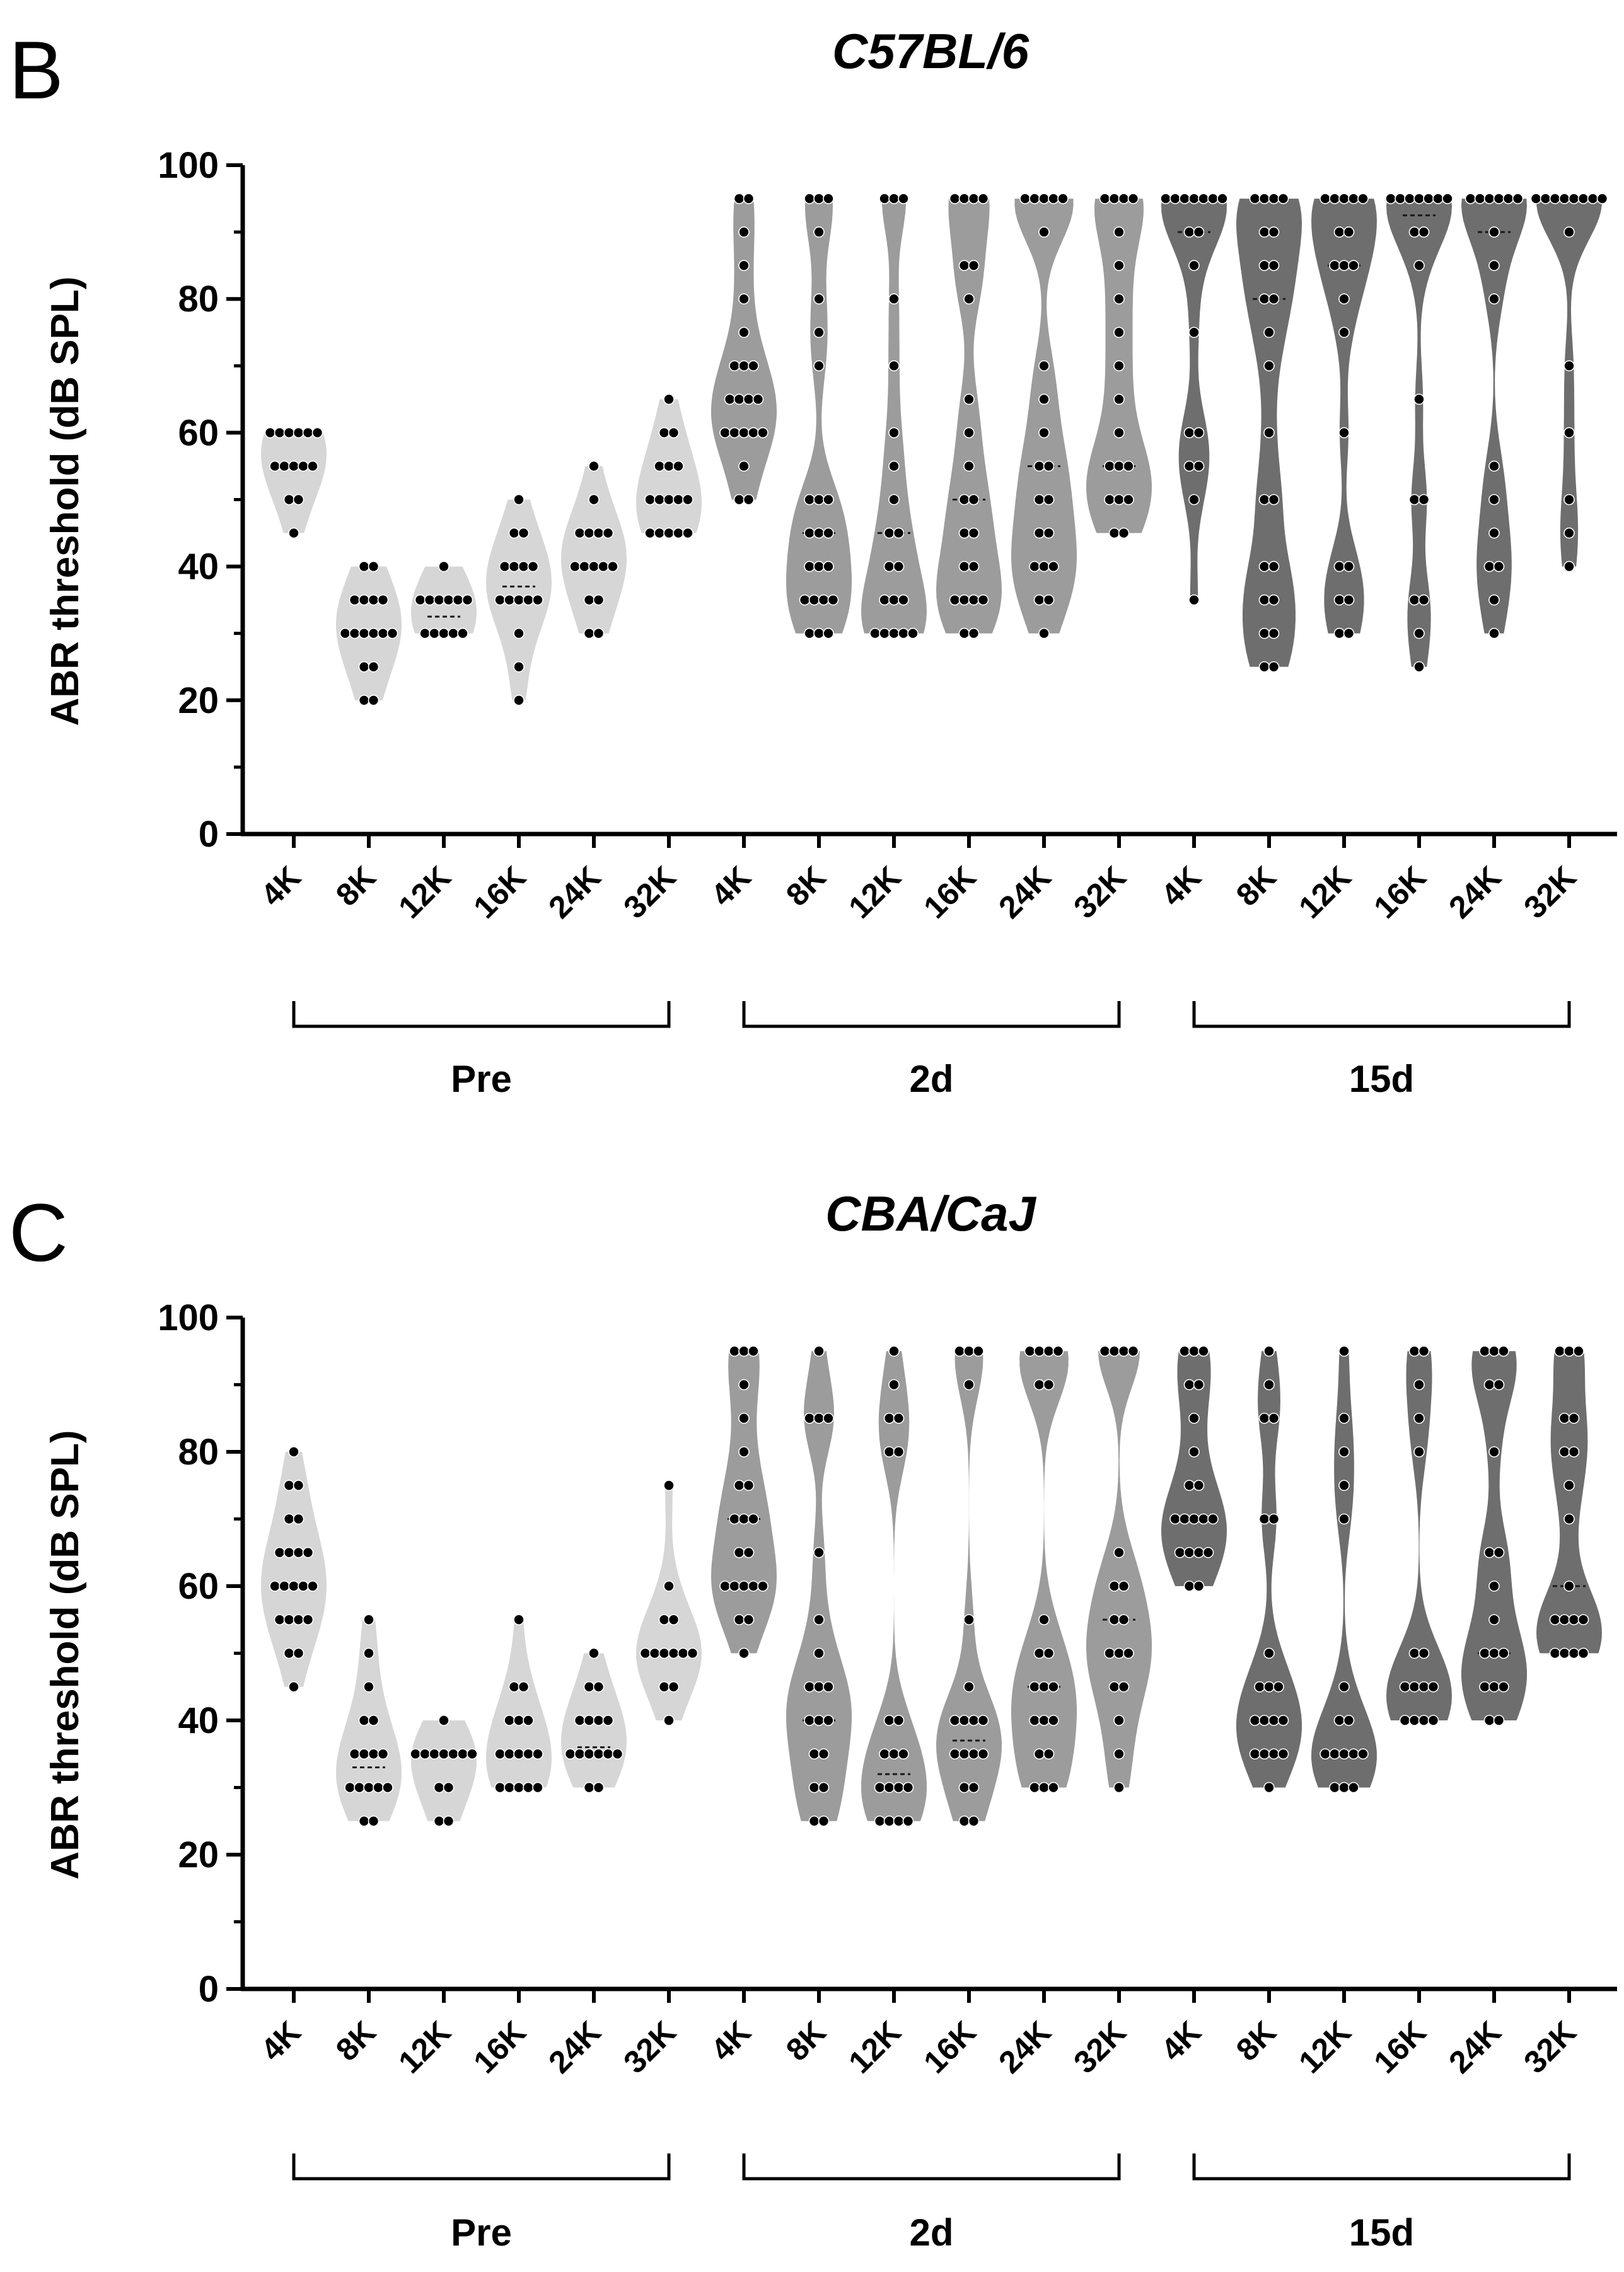  I want to click on group-label-2d: 2d, so click(931, 1079).